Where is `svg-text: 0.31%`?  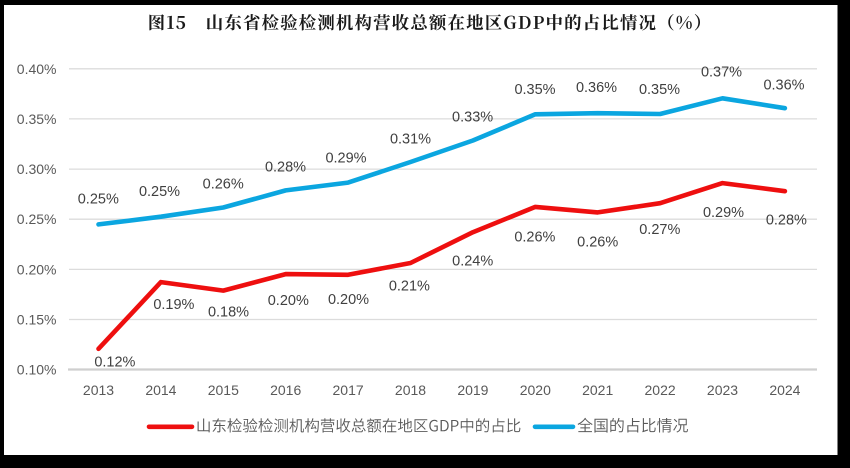
svg-text: 0.31% is located at coordinates (410, 139).